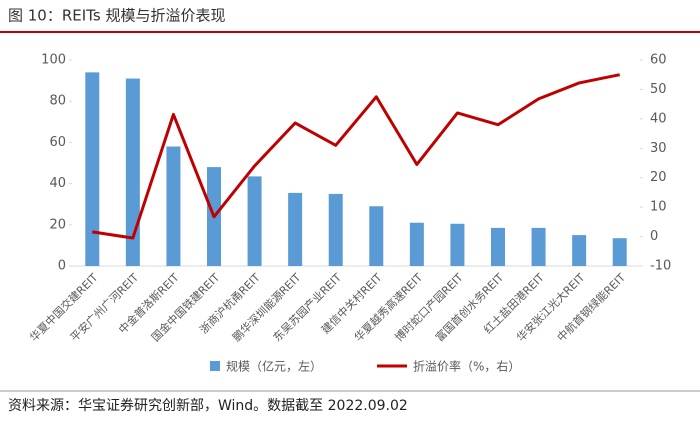 The width and height of the screenshot is (700, 424). I want to click on y-tick-label: 60, so click(57, 142).